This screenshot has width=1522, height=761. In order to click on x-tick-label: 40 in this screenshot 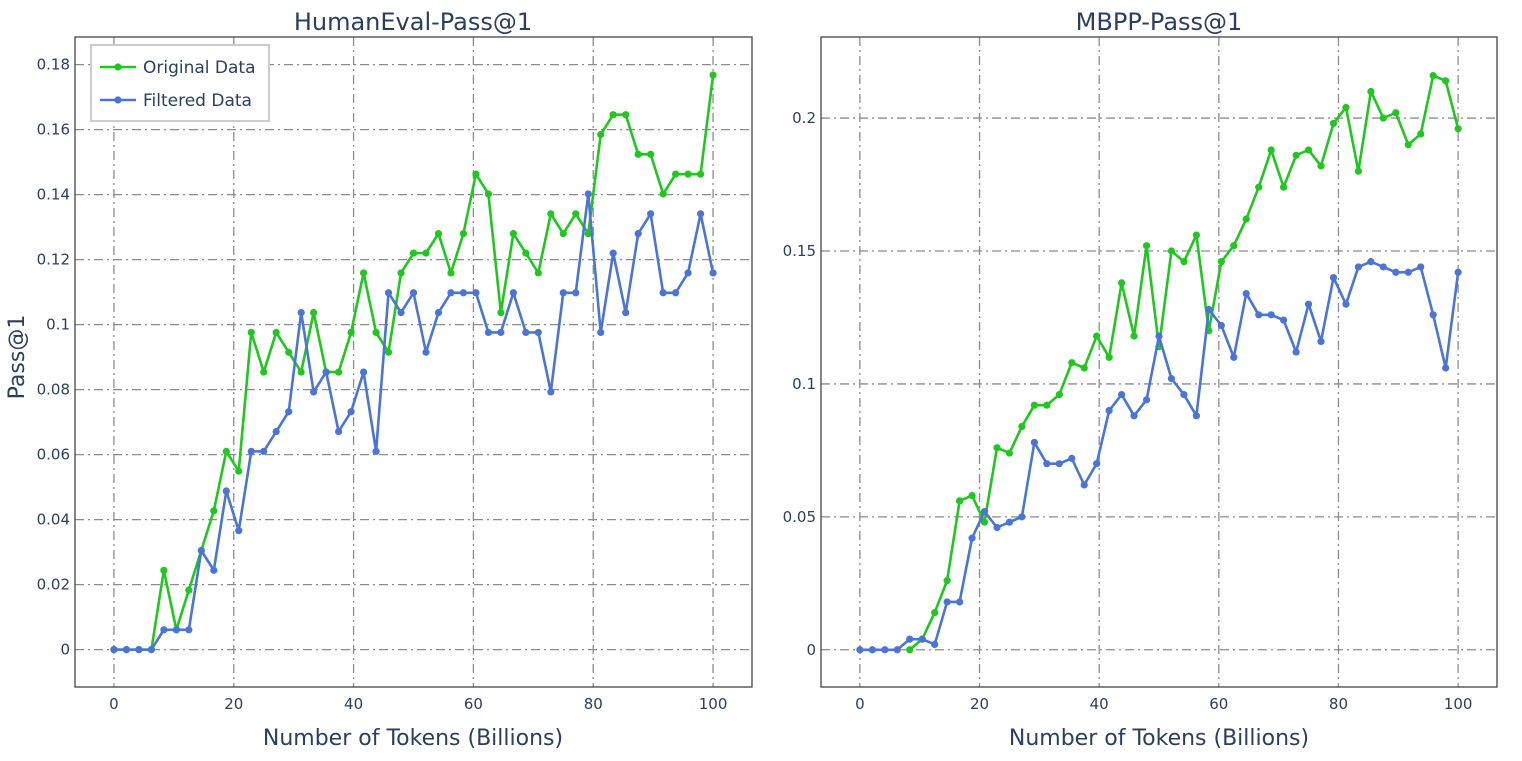, I will do `click(353, 704)`.